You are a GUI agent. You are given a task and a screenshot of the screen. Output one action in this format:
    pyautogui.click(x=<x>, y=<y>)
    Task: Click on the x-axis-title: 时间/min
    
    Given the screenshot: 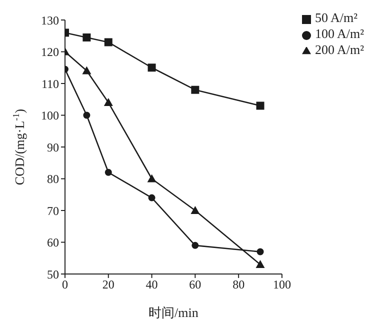 What is the action you would take?
    pyautogui.click(x=173, y=312)
    